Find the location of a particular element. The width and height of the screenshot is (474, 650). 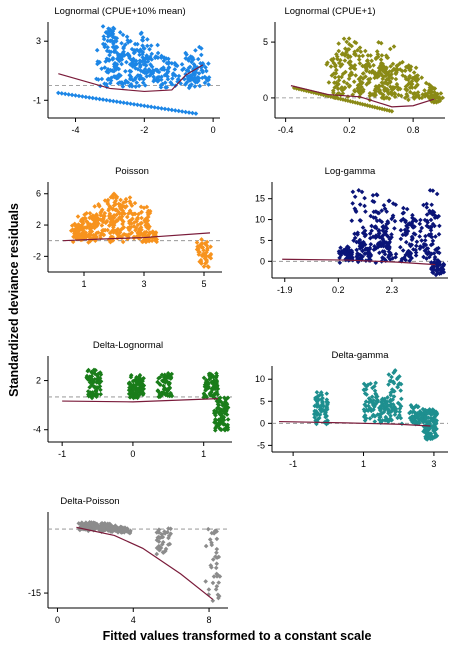

panel-title: Delta-Poisson is located at coordinates (89, 501).